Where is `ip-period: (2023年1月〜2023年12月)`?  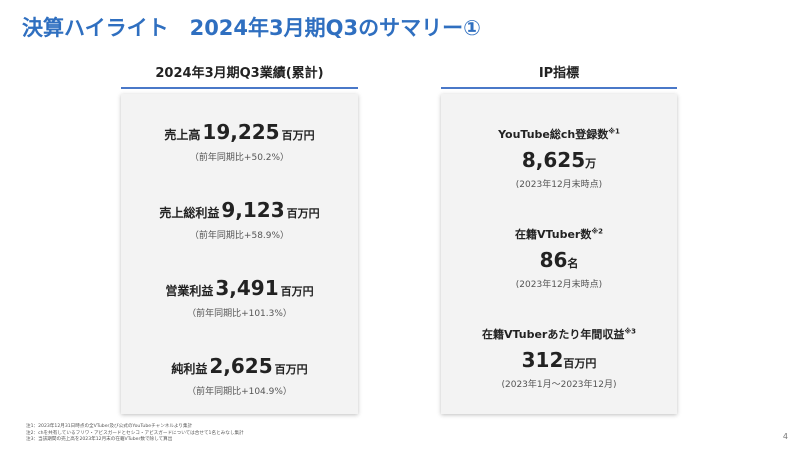
ip-period: (2023年1月〜2023年12月) is located at coordinates (559, 385).